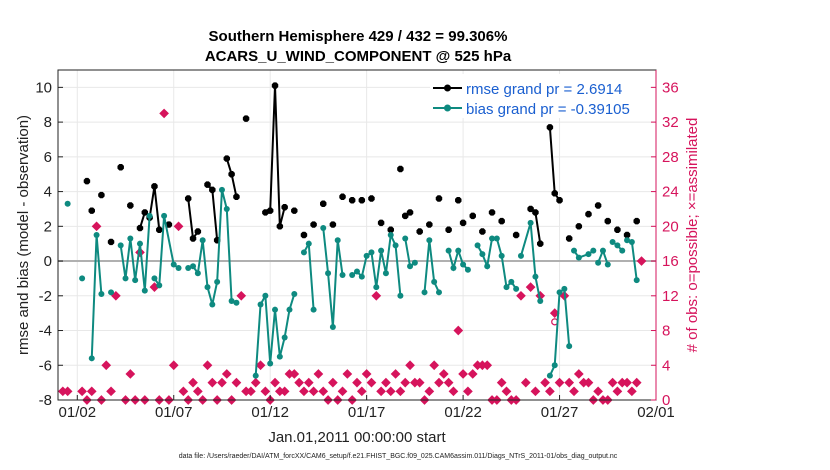  Describe the element at coordinates (670, 226) in the screenshot. I see `right-y-tick-label: 20` at that location.